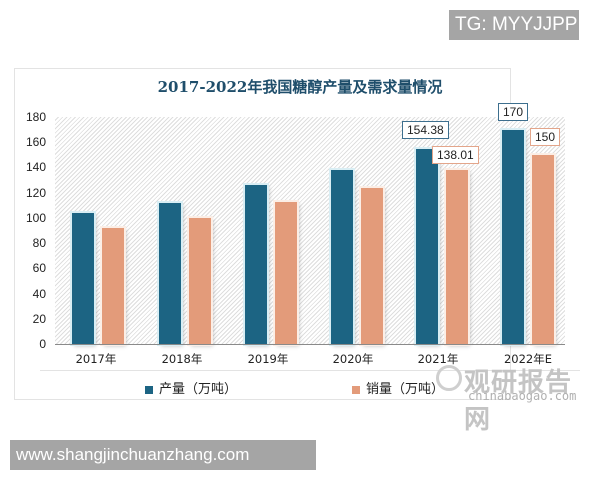  I want to click on bar-production-2019, so click(256, 264).